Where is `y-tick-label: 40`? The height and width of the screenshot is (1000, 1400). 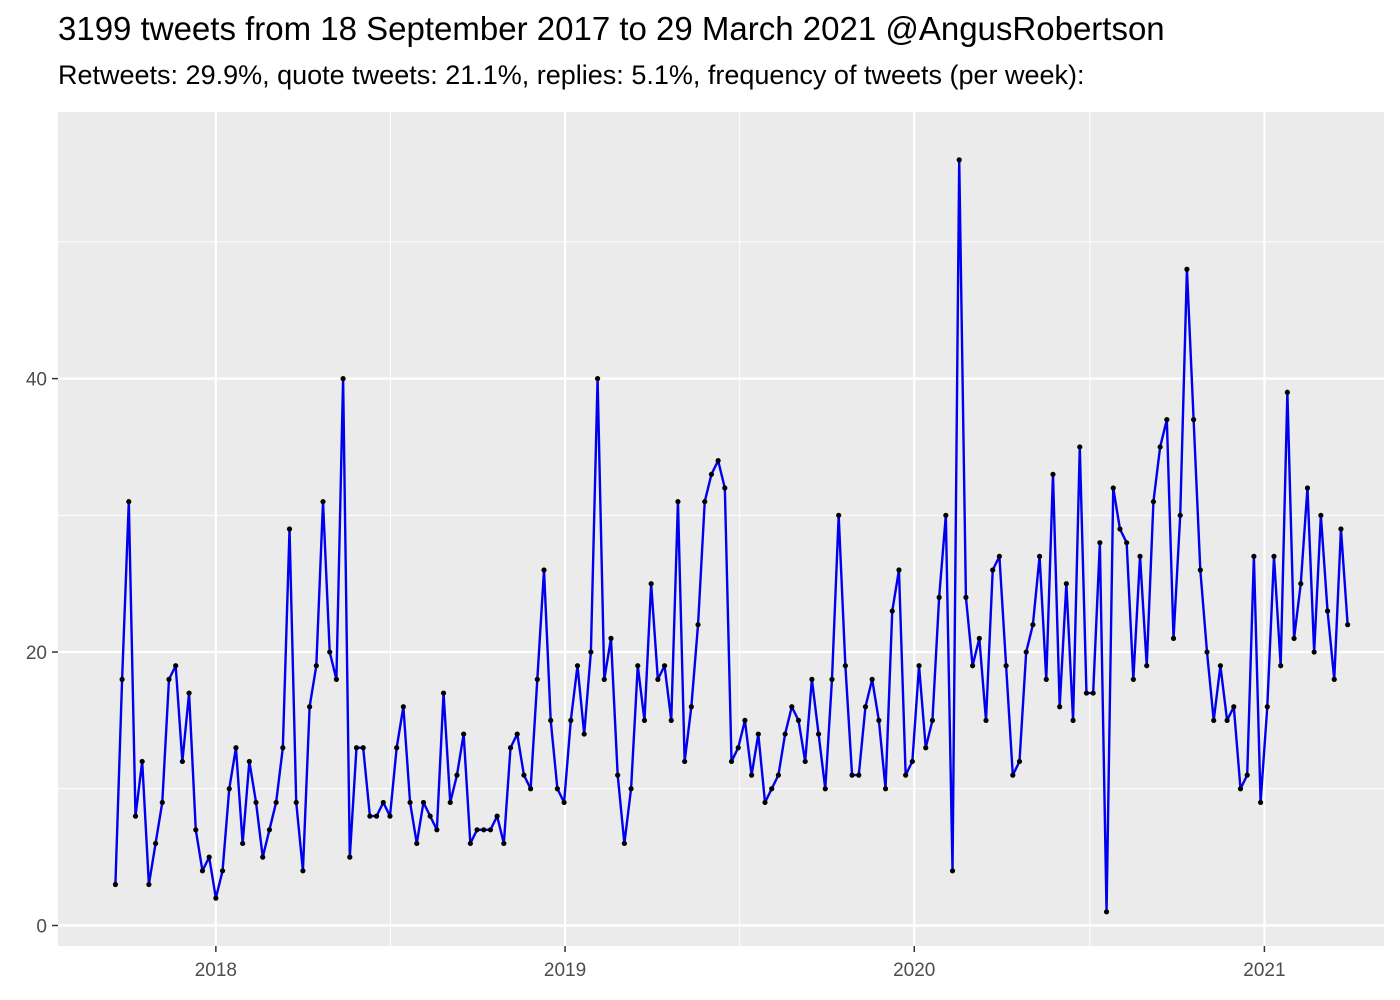 y-tick-label: 40 is located at coordinates (36, 380).